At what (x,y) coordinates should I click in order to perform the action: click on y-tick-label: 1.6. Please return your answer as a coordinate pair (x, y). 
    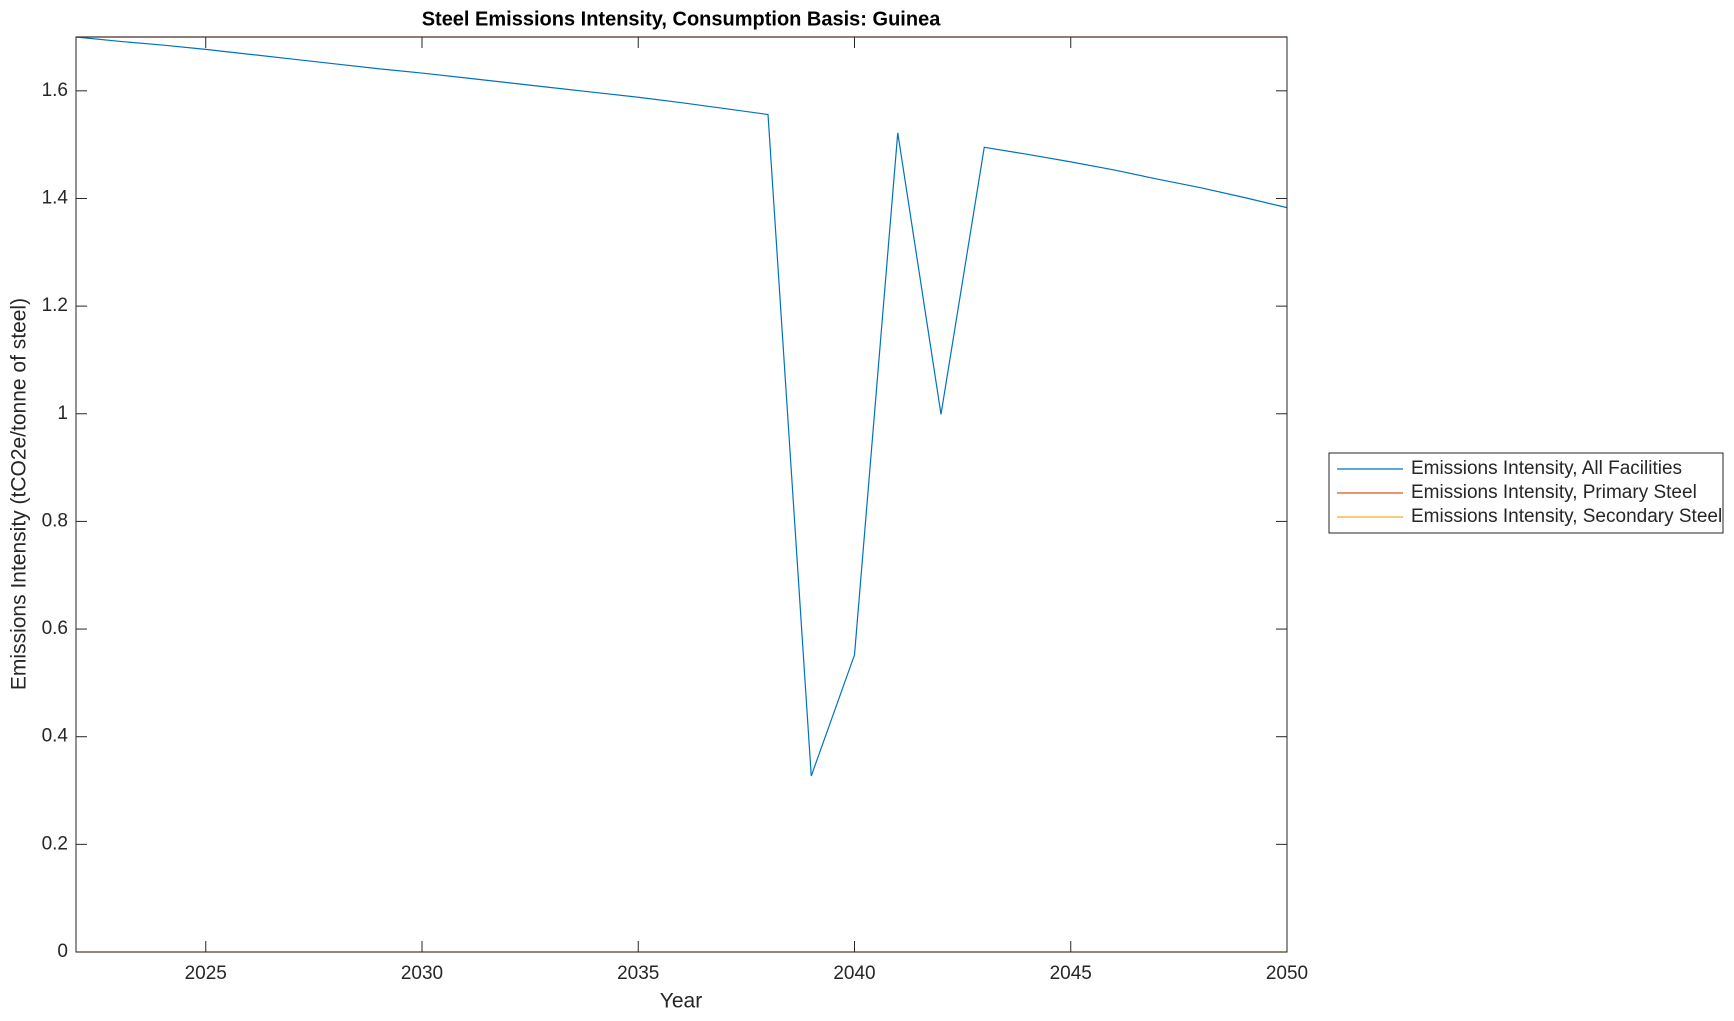
    Looking at the image, I should click on (55, 90).